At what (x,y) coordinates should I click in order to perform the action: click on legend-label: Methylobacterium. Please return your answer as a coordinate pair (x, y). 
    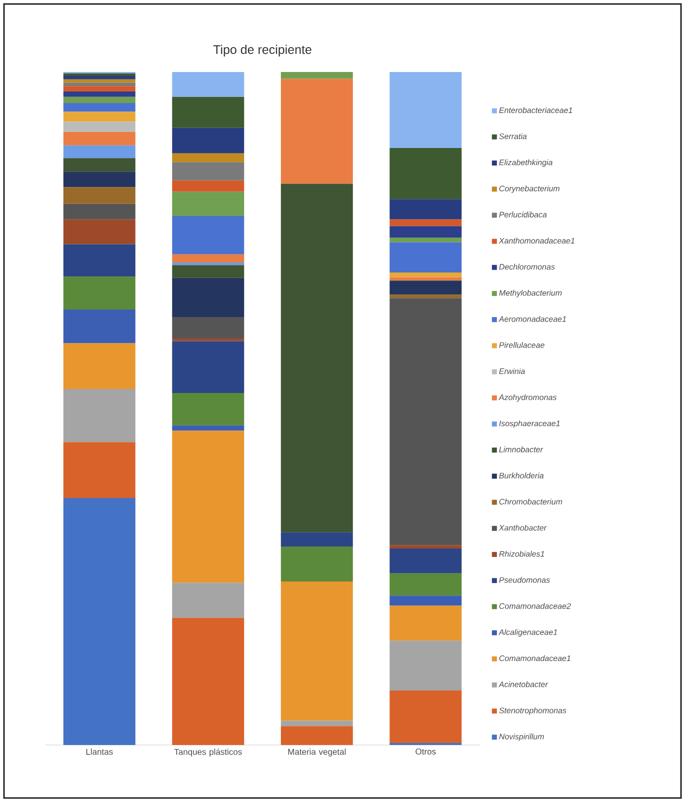
    Looking at the image, I should click on (530, 294).